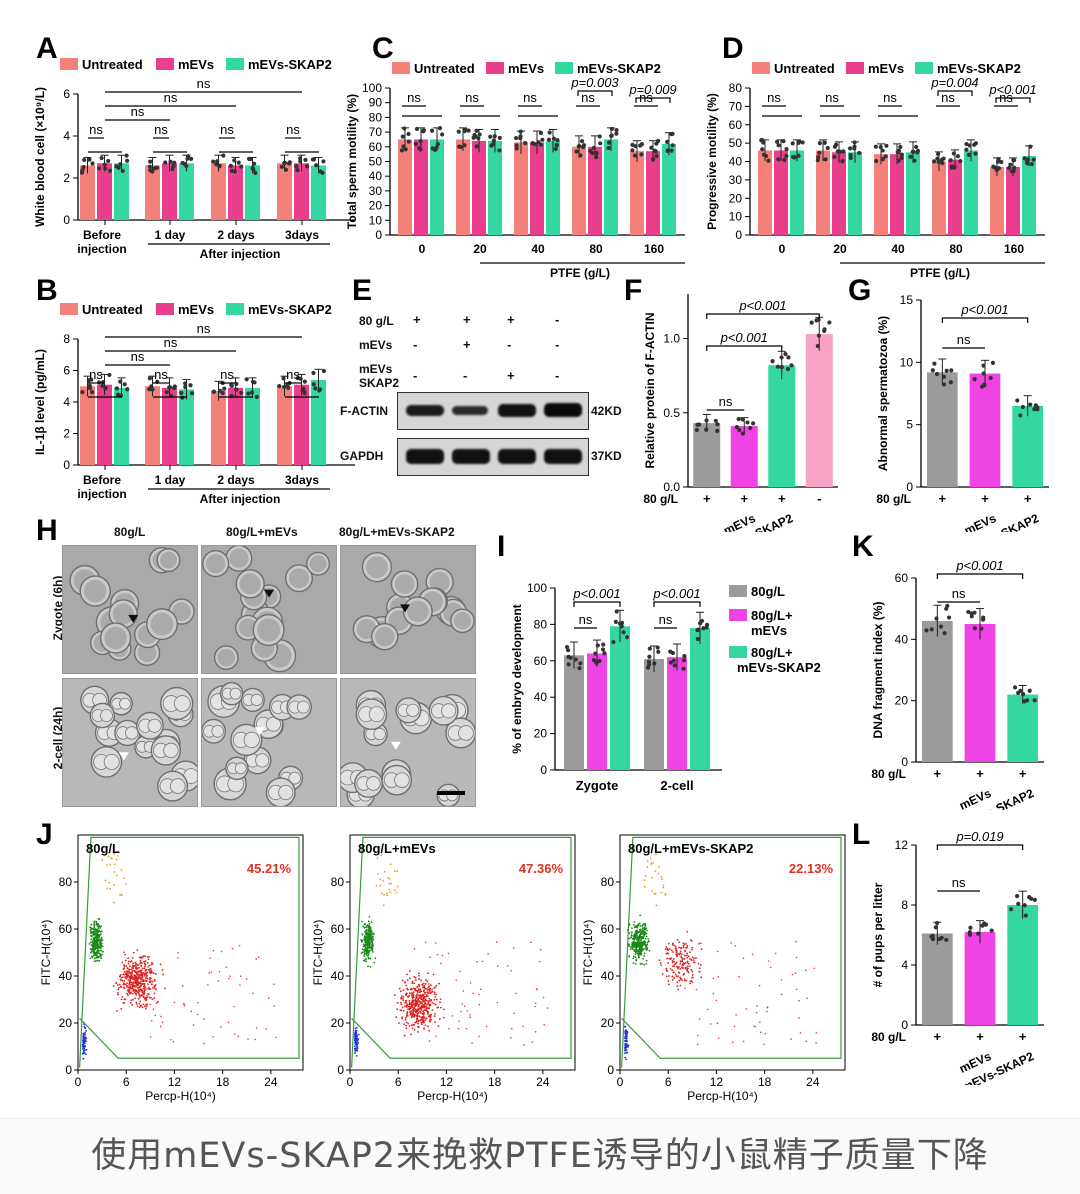 The width and height of the screenshot is (1080, 1194). Describe the element at coordinates (956, 249) in the screenshot. I see `x-tick-label: 80` at that location.